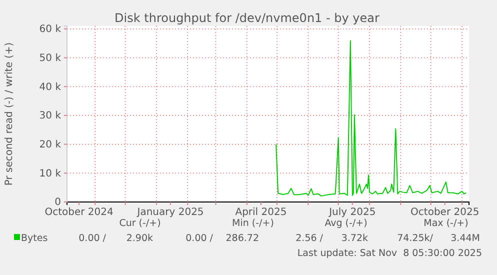 The height and width of the screenshot is (275, 497). I want to click on text: 74.25k/, so click(415, 238).